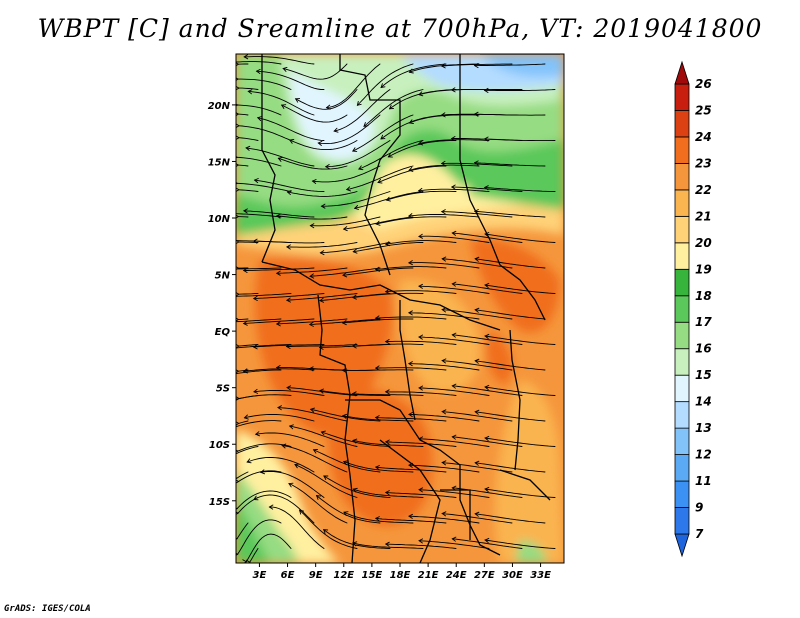 This screenshot has width=800, height=618. Describe the element at coordinates (47, 609) in the screenshot. I see `credit-text: GrADS: IGES/COLA` at that location.